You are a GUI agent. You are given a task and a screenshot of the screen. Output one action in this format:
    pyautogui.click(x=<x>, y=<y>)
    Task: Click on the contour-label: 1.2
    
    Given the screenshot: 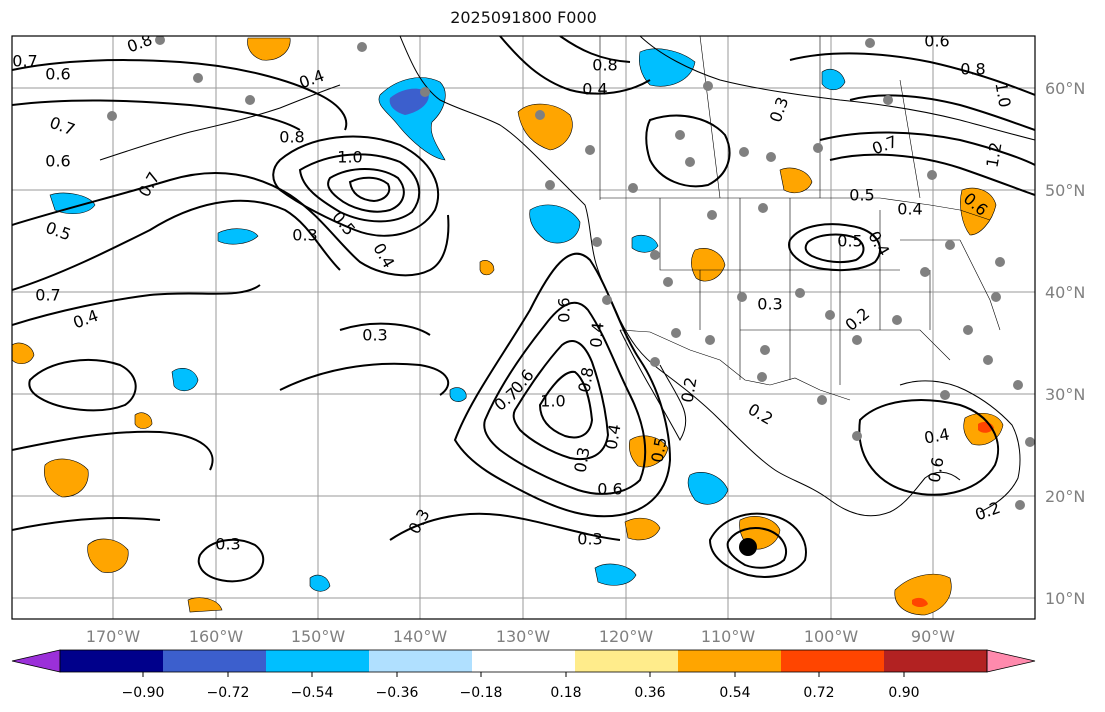 What is the action you would take?
    pyautogui.click(x=993, y=155)
    